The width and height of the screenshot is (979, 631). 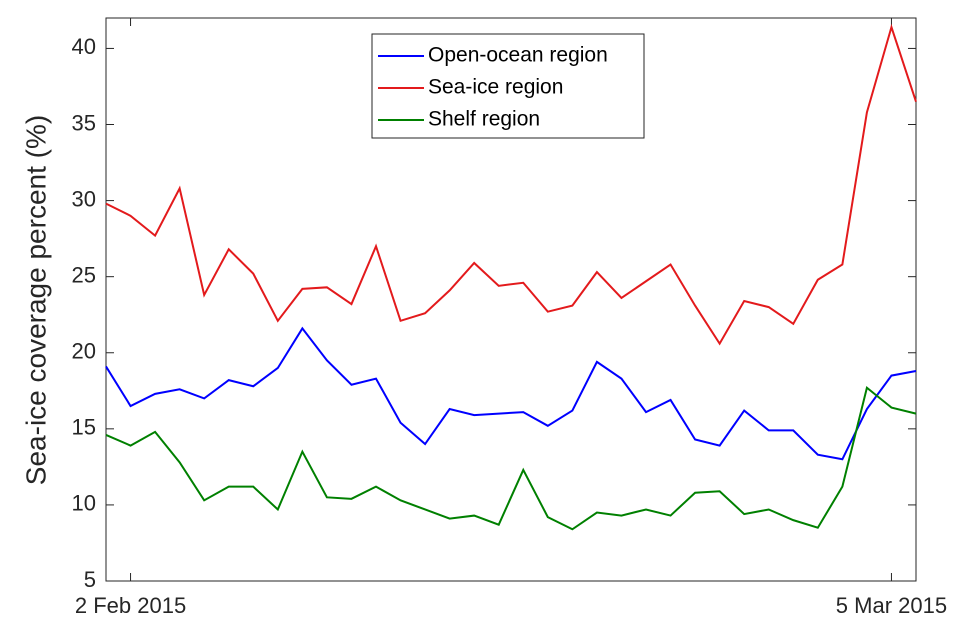 I want to click on x-tick-label: 2 Feb 2015, so click(x=130, y=605).